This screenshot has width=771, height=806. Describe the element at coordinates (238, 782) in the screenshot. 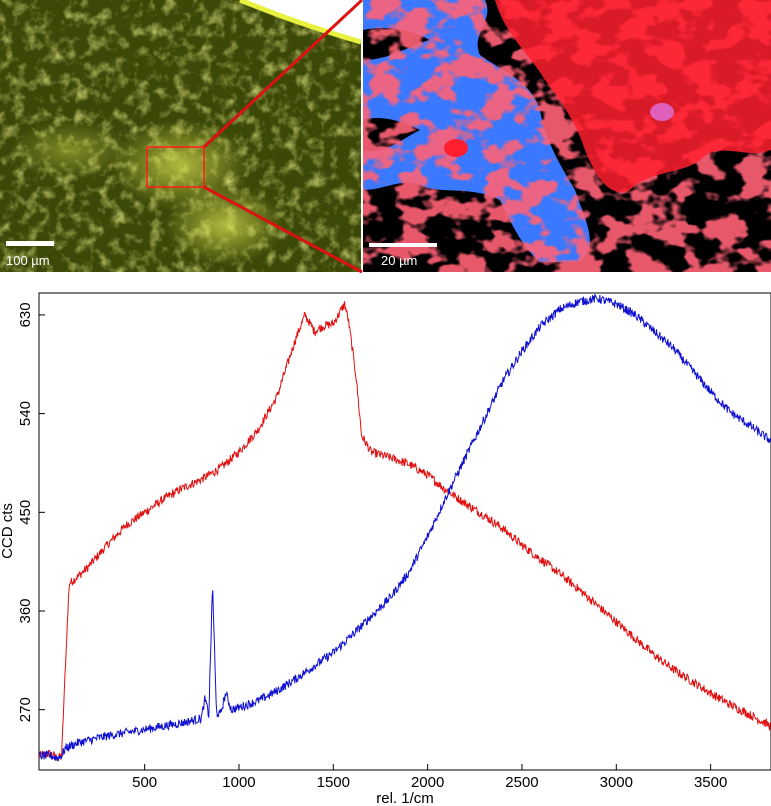

I see `x-tick-label: 1000` at that location.